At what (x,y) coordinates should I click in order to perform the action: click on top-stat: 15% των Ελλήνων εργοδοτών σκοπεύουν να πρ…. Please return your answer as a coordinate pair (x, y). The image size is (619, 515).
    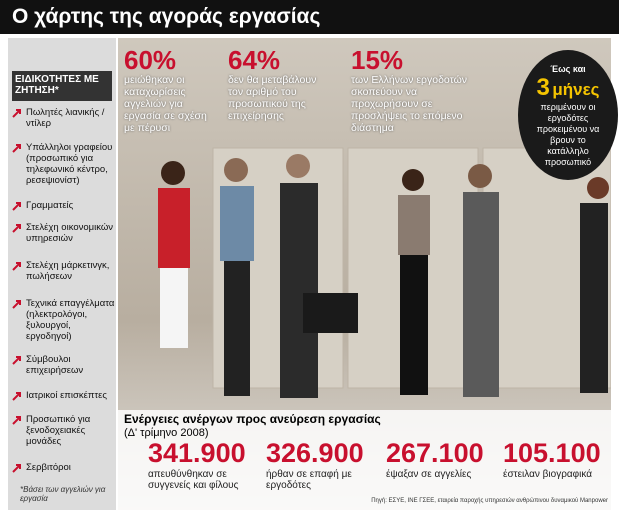
    Looking at the image, I should click on (416, 90).